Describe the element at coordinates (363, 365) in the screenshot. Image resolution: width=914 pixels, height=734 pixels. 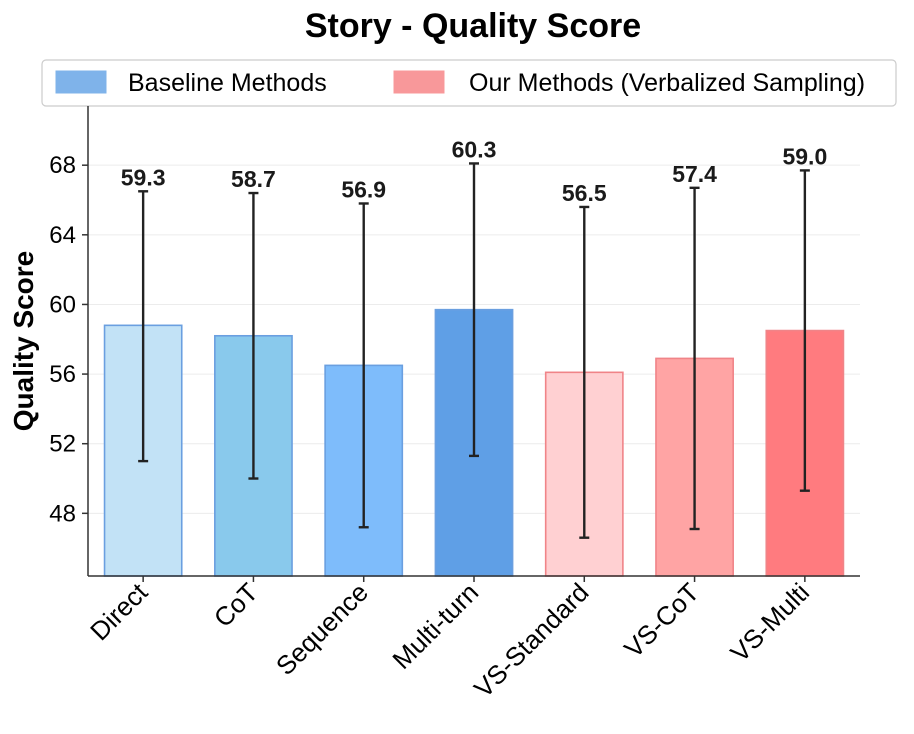
I see `error-bar-sequence` at that location.